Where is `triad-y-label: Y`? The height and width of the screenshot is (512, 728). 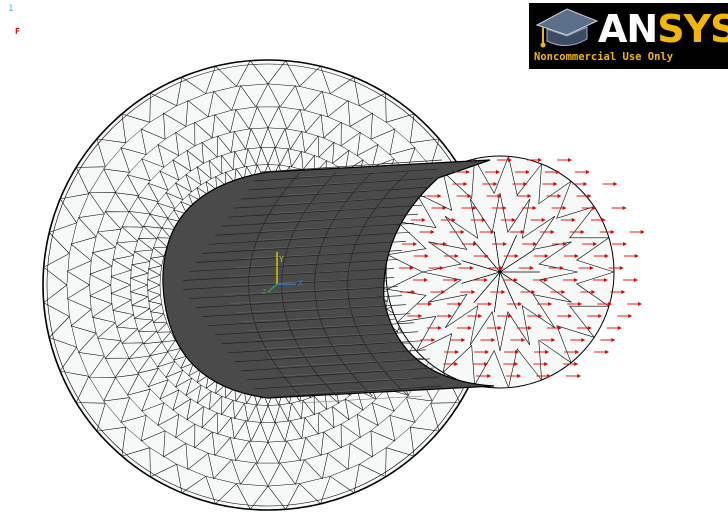
triad-y-label: Y is located at coordinates (281, 259).